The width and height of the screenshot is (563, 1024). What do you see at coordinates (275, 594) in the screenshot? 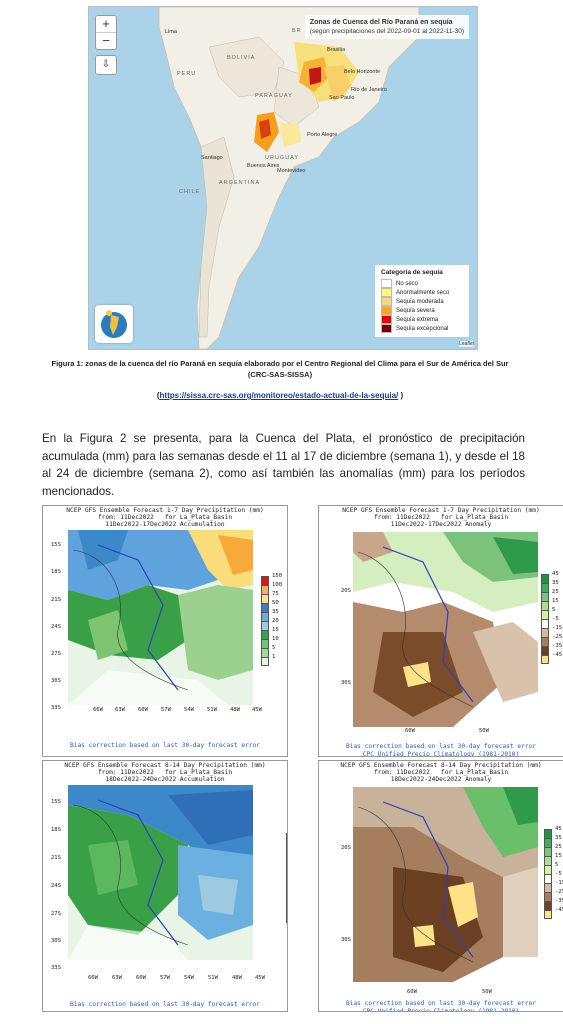
I see `colorbar-tick-label: 75` at bounding box center [275, 594].